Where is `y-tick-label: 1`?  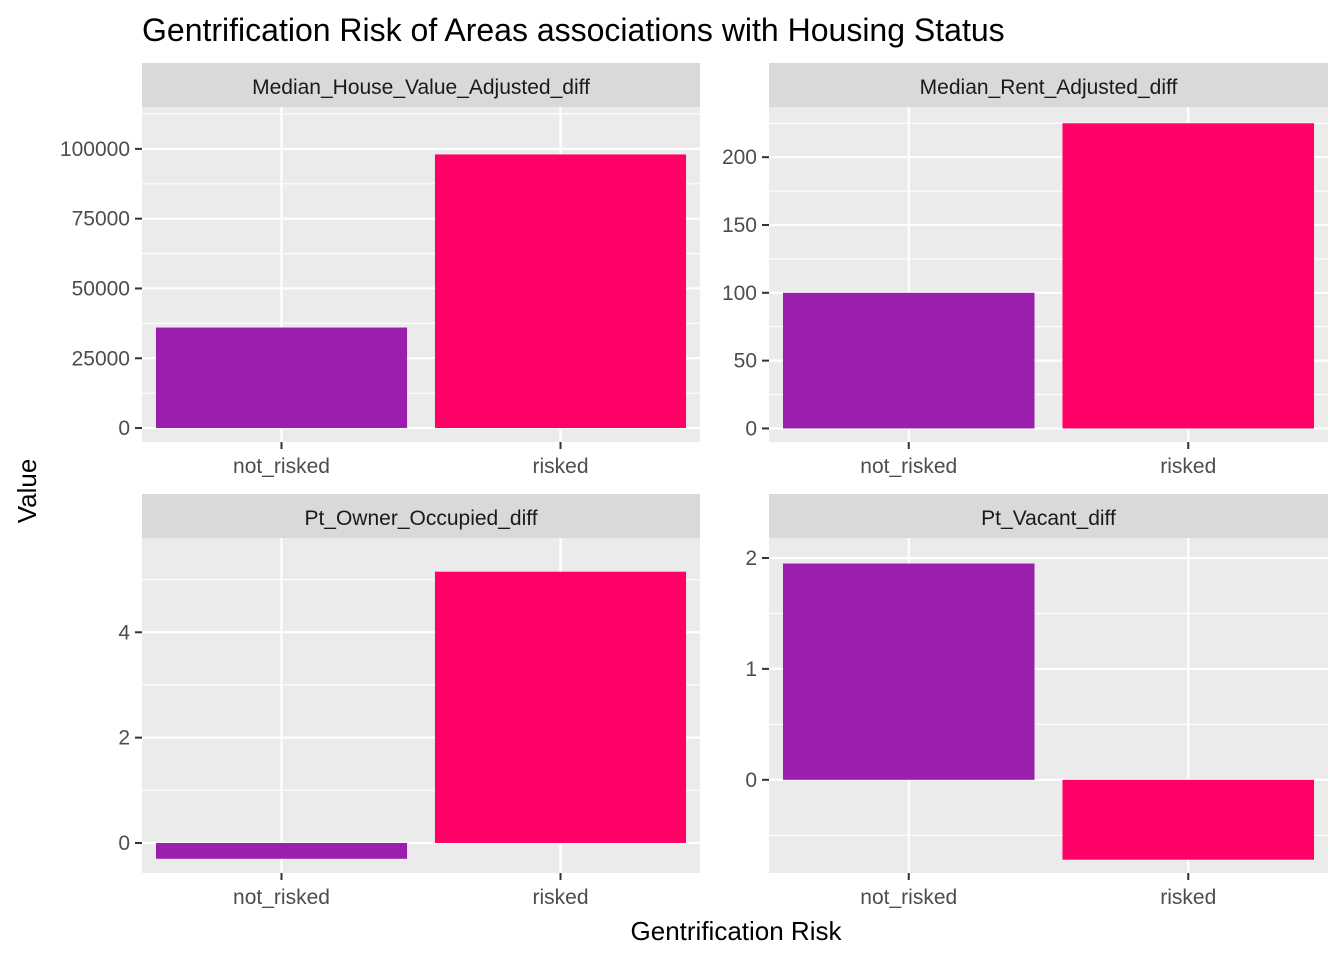
y-tick-label: 1 is located at coordinates (751, 669).